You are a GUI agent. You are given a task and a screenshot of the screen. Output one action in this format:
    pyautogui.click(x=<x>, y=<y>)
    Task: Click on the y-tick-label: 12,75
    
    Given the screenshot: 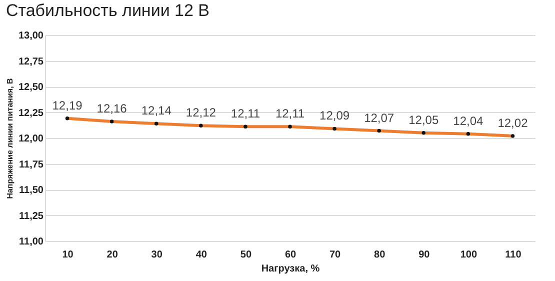 What is the action you would take?
    pyautogui.click(x=31, y=62)
    